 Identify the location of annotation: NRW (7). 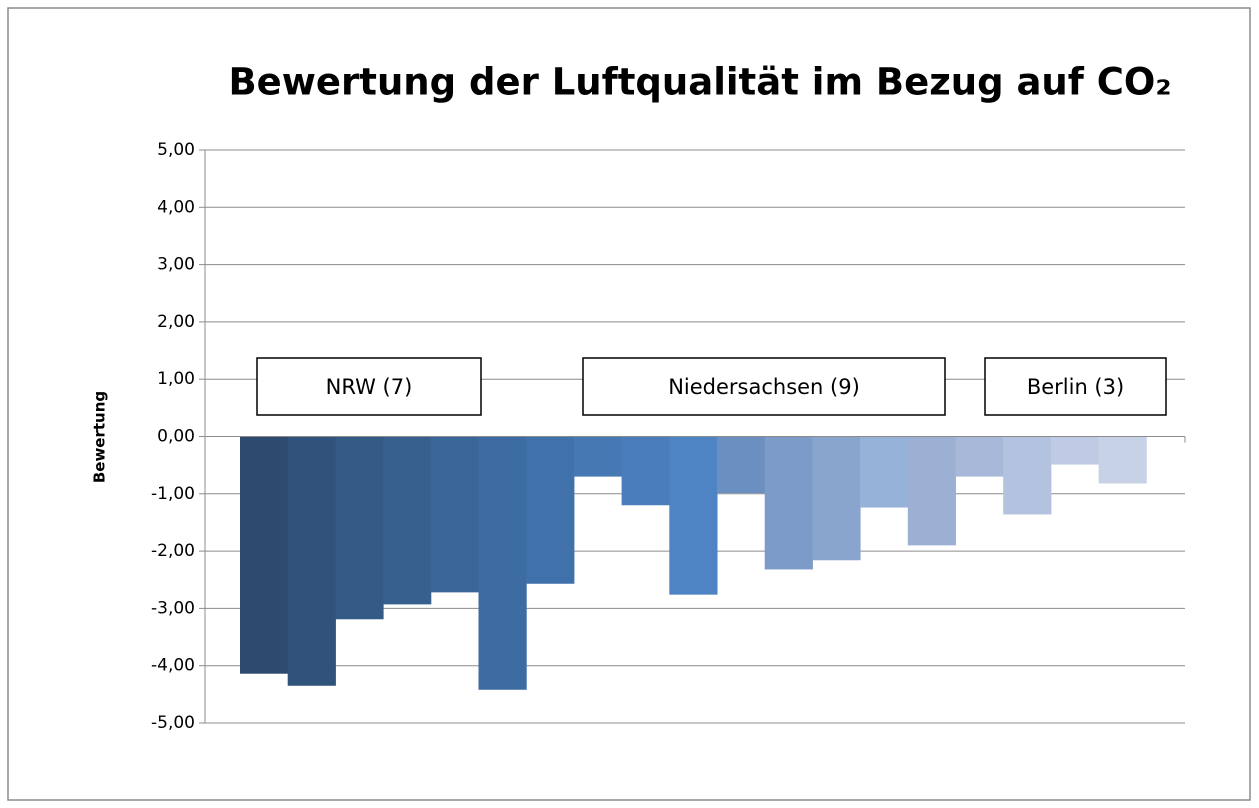
(369, 387).